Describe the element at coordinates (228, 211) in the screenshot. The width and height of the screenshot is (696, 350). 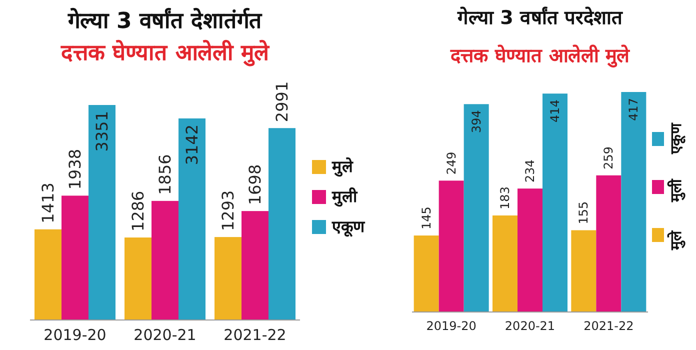
I see `data-label: 1293` at that location.